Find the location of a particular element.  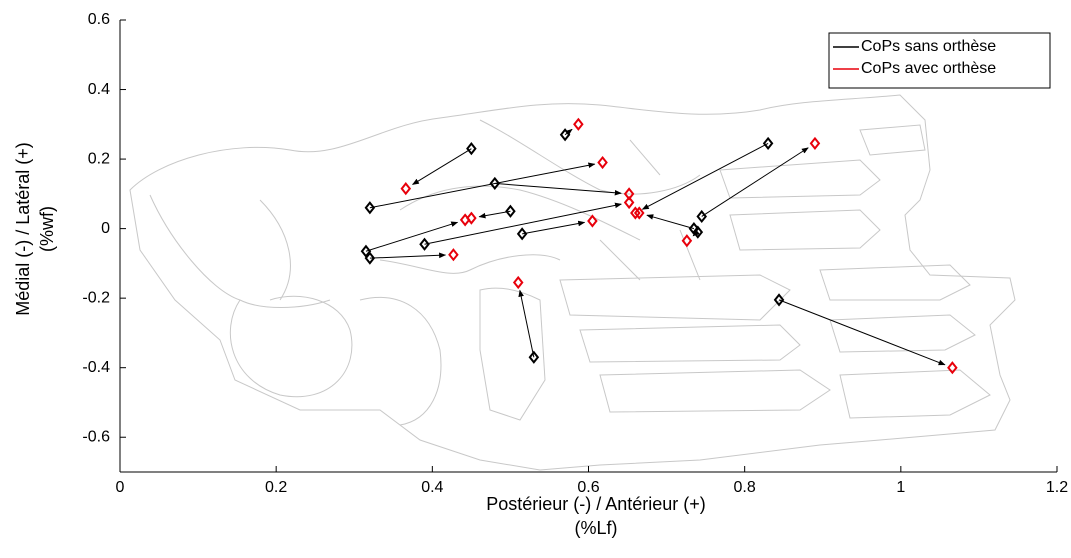

x-tick-label: 0.8 is located at coordinates (745, 487).